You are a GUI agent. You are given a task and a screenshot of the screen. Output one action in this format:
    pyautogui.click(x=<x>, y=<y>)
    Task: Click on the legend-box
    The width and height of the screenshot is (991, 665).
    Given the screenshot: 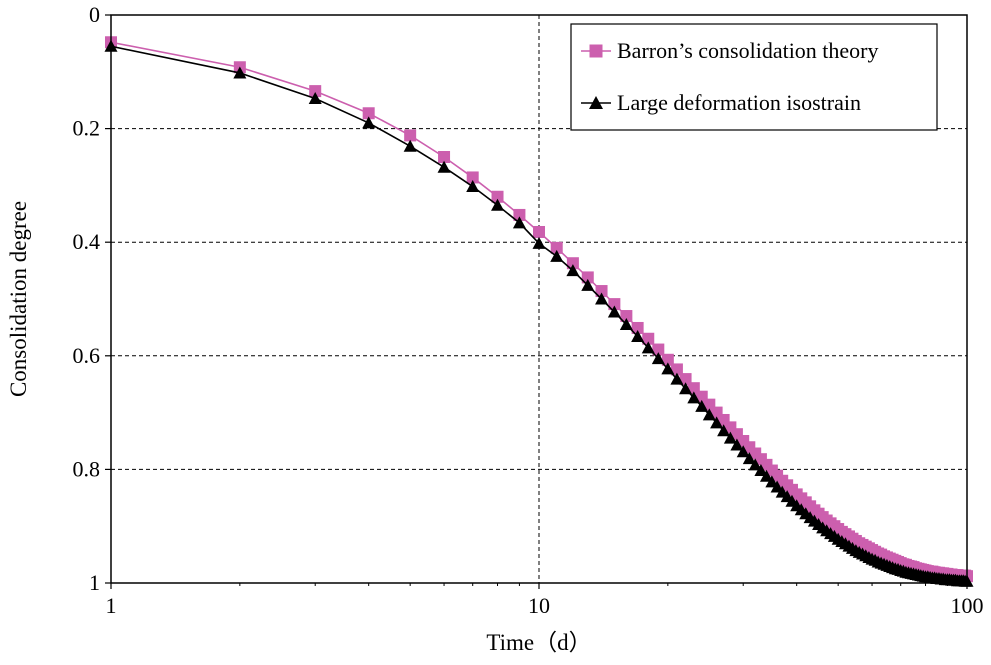 What is the action you would take?
    pyautogui.click(x=754, y=77)
    